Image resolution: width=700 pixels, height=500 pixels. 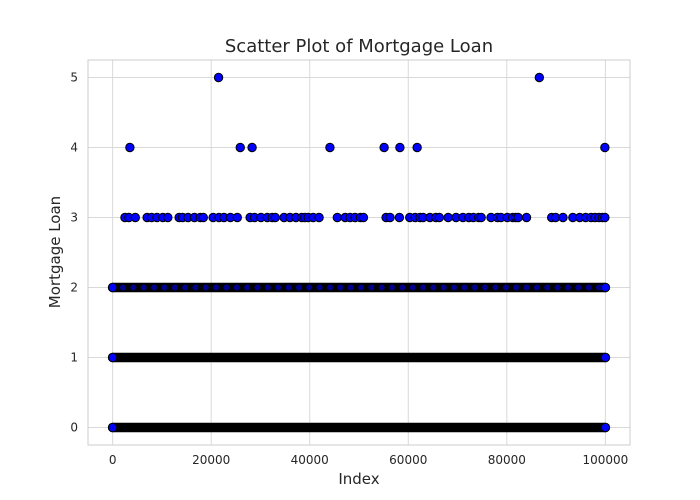 I want to click on y-tick-label: 2, so click(x=74, y=288).